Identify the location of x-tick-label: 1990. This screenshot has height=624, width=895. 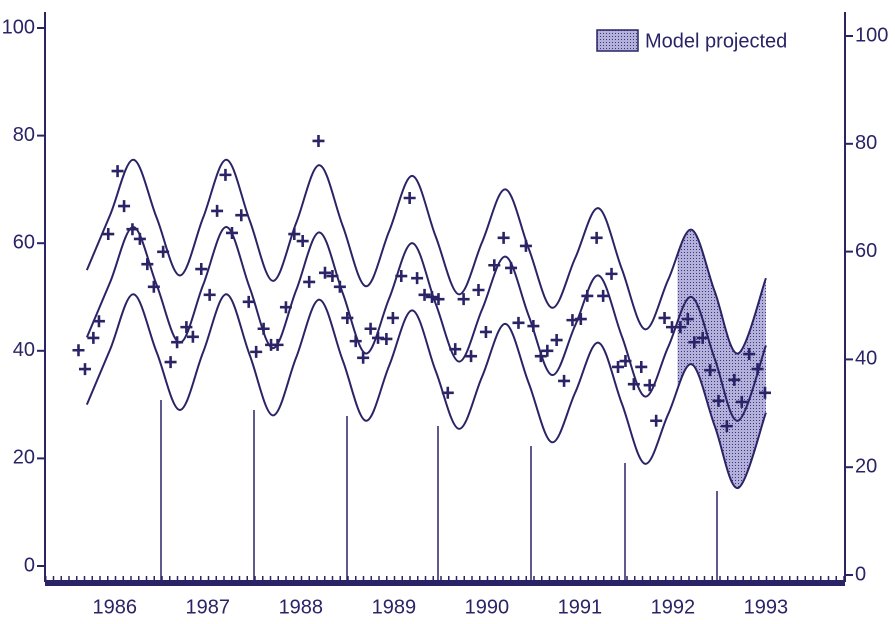
(487, 607).